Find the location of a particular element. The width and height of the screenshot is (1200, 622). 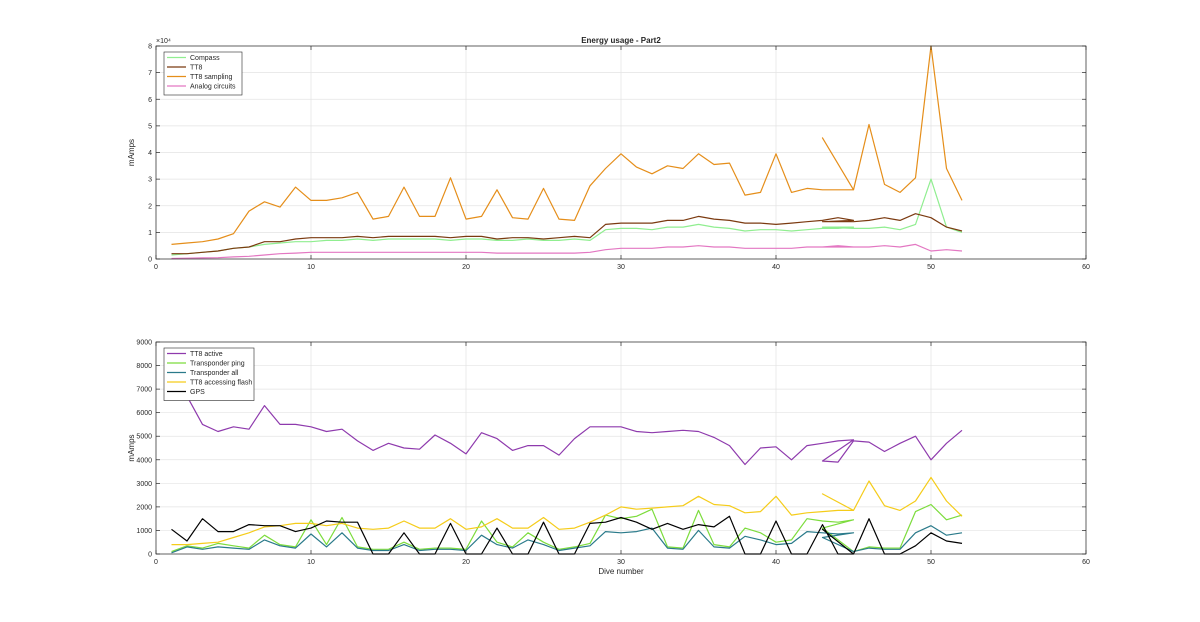

legend: Compass TT8 TT8 sampling Analog circuits is located at coordinates (203, 73).